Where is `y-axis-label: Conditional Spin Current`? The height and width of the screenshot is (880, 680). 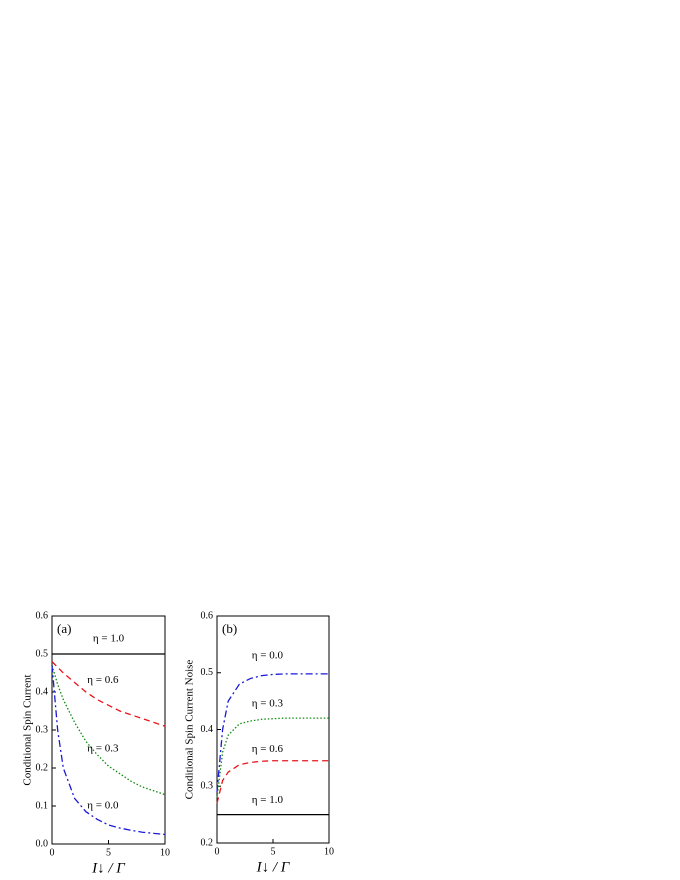
y-axis-label: Conditional Spin Current is located at coordinates (28, 729).